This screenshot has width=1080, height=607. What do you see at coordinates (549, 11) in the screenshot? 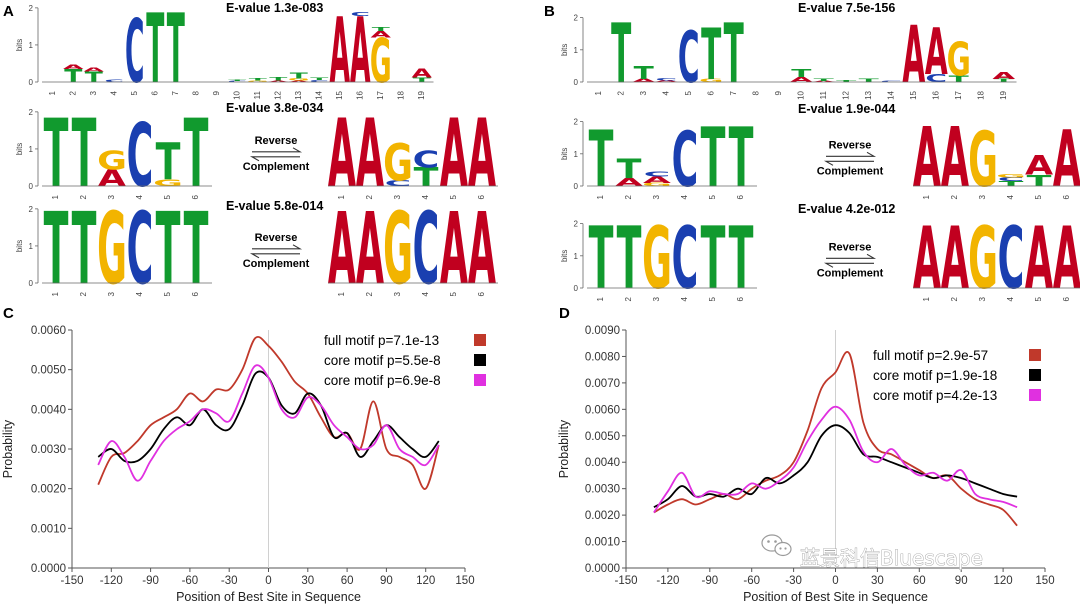
I see `panel-letter-b: B` at bounding box center [549, 11].